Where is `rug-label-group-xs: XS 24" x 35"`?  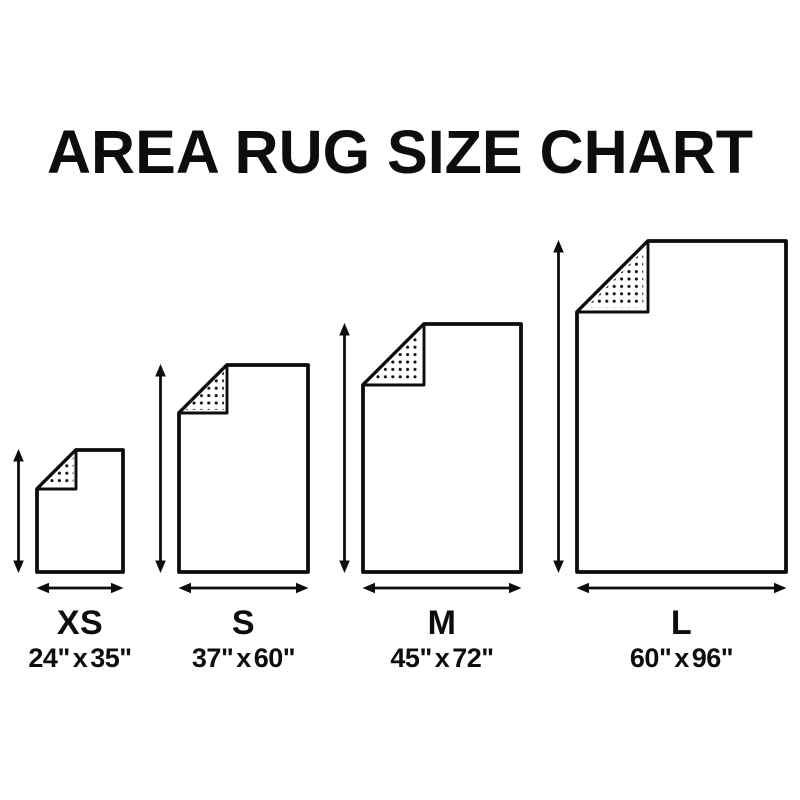 rug-label-group-xs: XS 24" x 35" is located at coordinates (80, 638).